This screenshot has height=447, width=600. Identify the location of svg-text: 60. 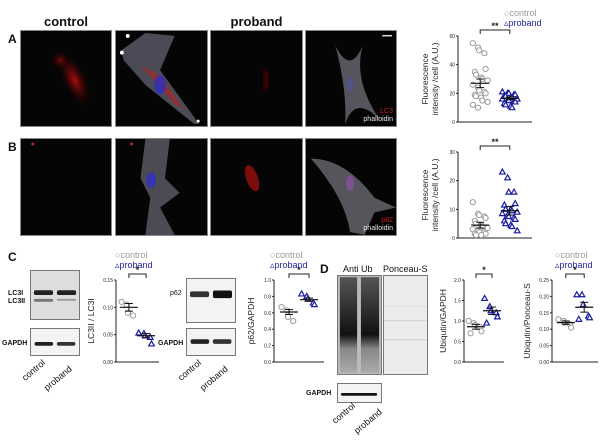
(452, 37).